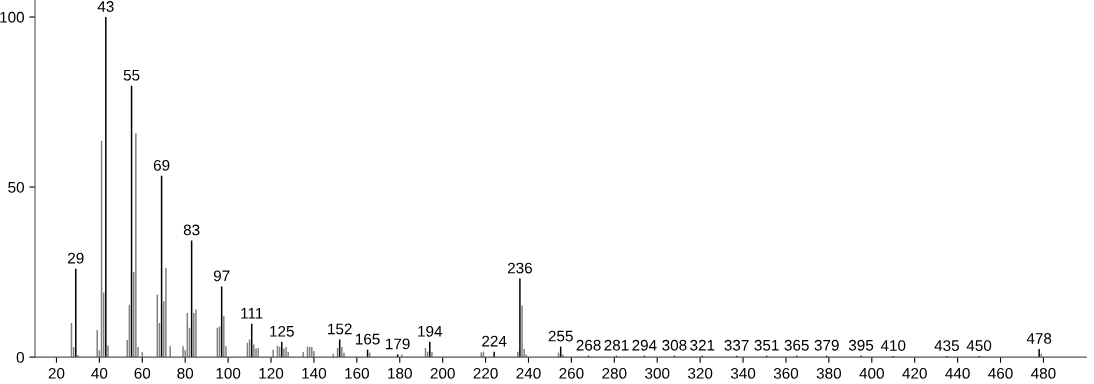 The width and height of the screenshot is (1094, 384). What do you see at coordinates (614, 373) in the screenshot?
I see `x-tick-label: 280` at bounding box center [614, 373].